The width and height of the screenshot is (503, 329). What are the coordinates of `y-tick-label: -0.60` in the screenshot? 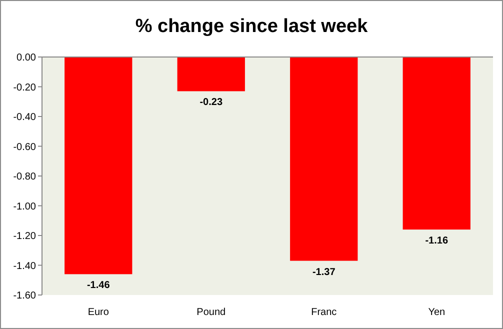 It's located at (24, 147).